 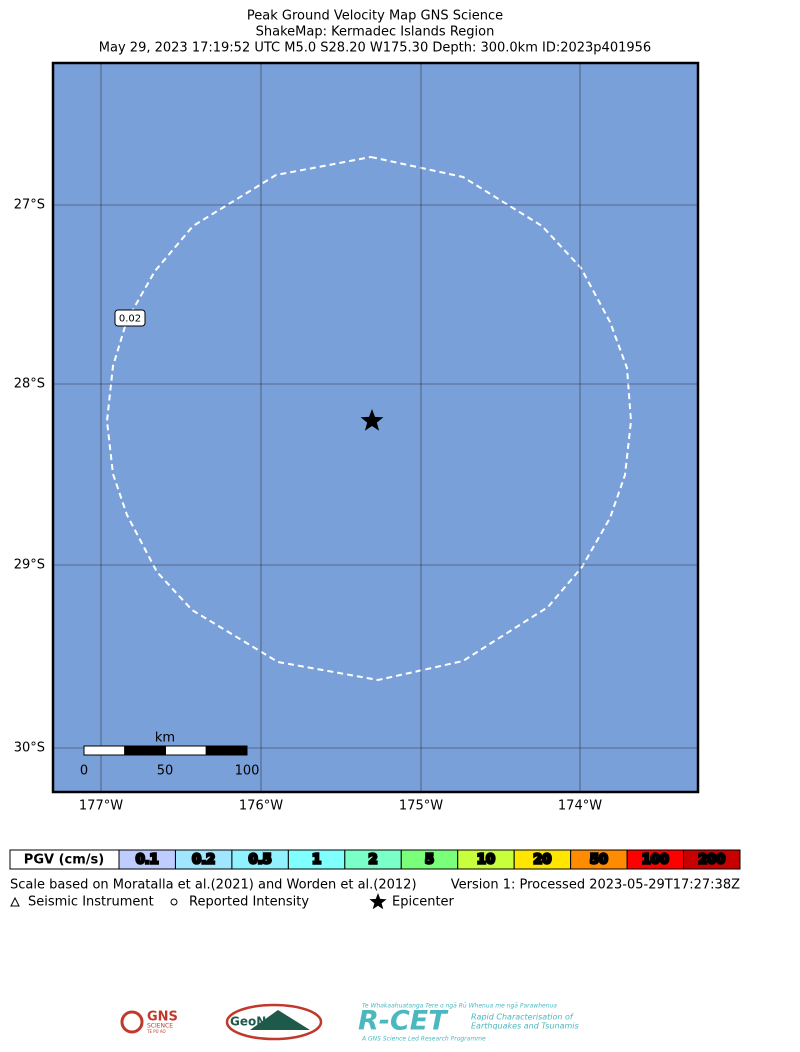 What do you see at coordinates (249, 902) in the screenshot?
I see `symbol-label: Reported Intensity` at bounding box center [249, 902].